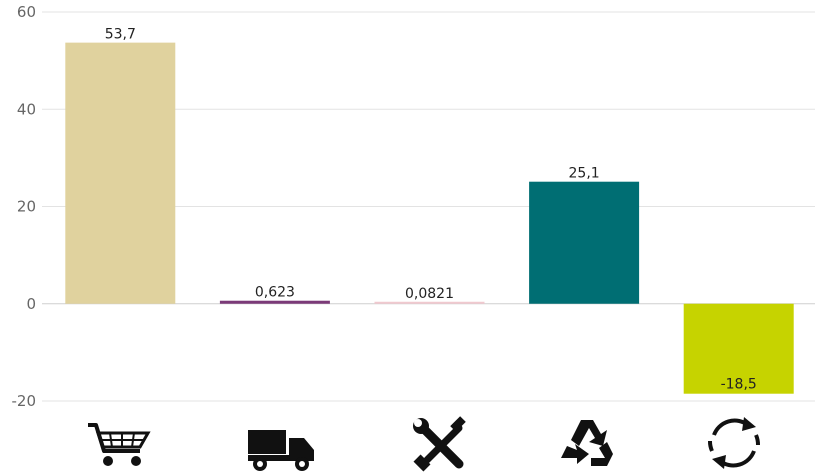  What do you see at coordinates (26, 12) in the screenshot?
I see `y-tick-label: 60` at bounding box center [26, 12].